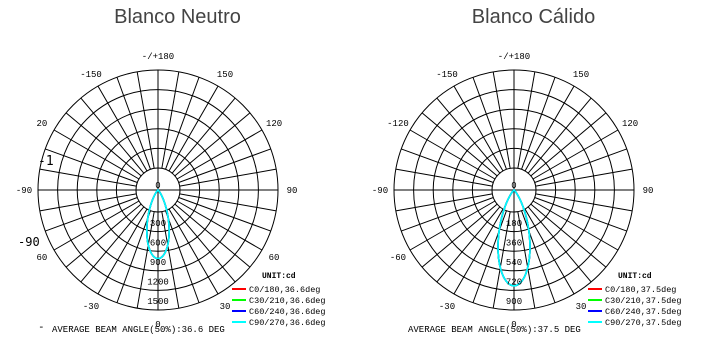 Image resolution: width=711 pixels, height=338 pixels. What do you see at coordinates (158, 302) in the screenshot?
I see `radial-tick-label: 1500` at bounding box center [158, 302].